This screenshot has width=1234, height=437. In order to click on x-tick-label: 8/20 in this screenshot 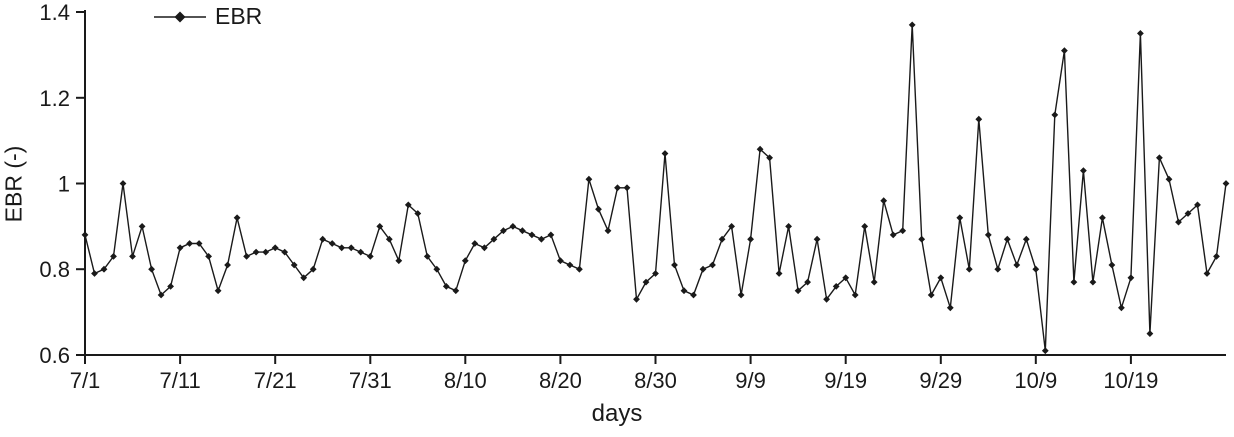, I will do `click(560, 380)`.